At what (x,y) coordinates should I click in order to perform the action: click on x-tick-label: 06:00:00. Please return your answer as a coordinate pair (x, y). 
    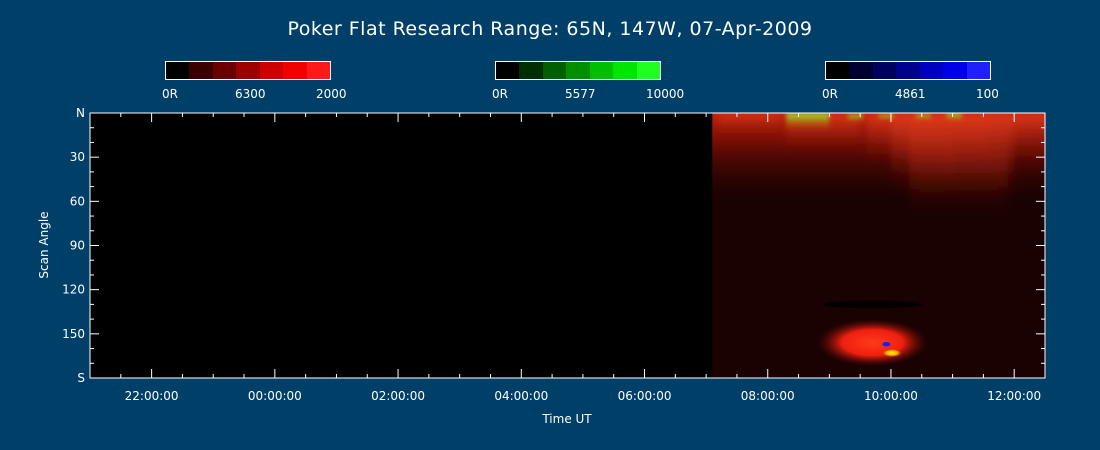
    Looking at the image, I should click on (645, 396).